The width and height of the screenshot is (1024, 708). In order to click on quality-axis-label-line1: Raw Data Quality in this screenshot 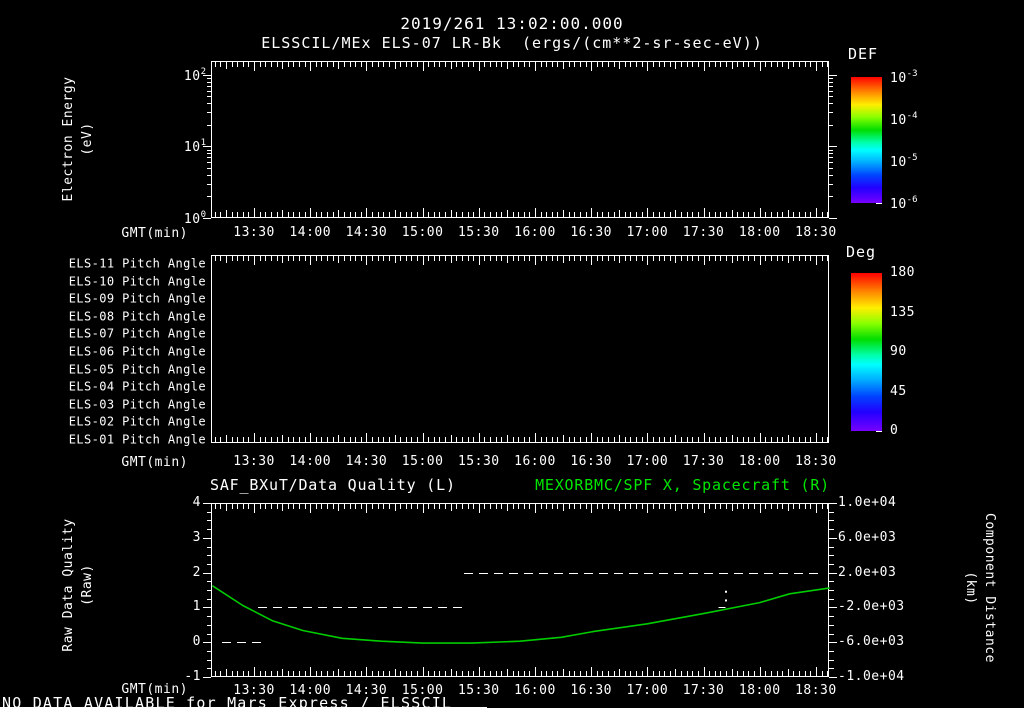, I will do `click(68, 585)`.